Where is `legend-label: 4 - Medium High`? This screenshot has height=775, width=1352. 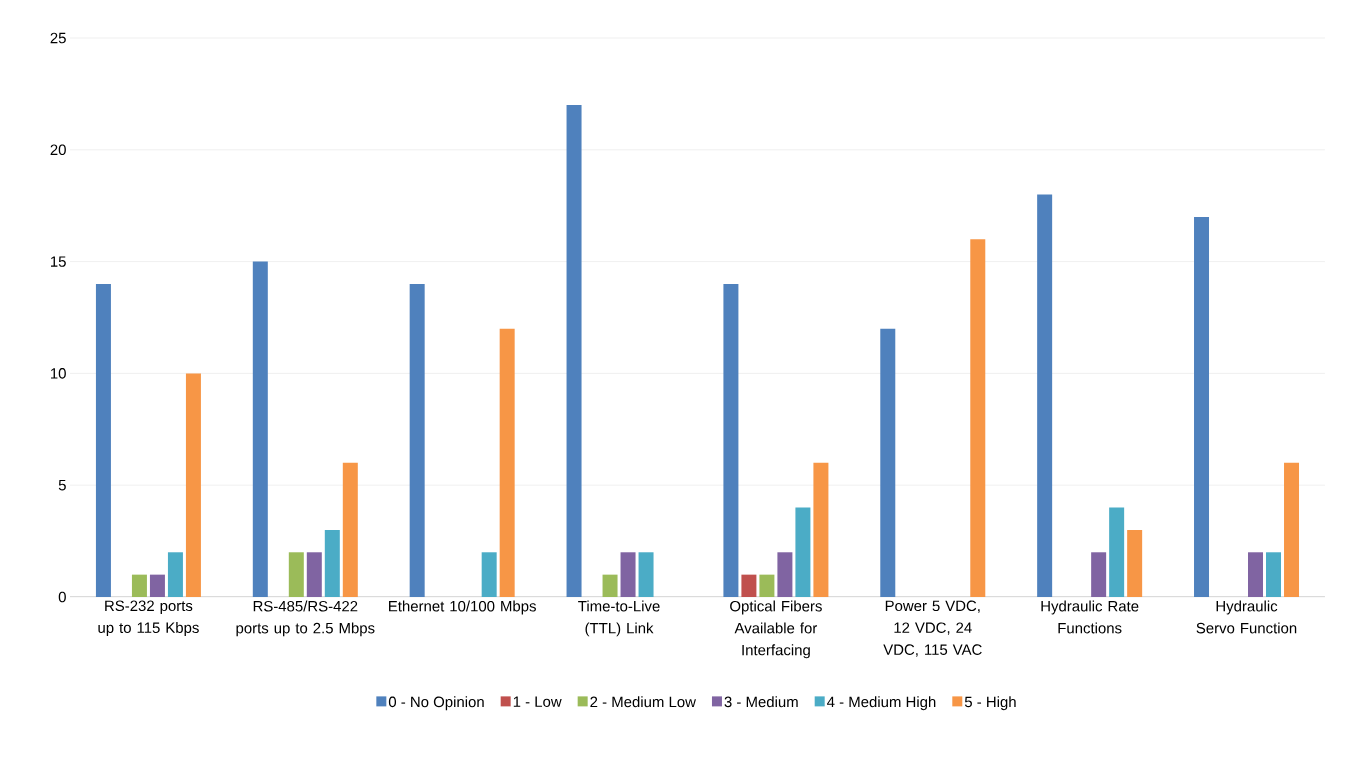 legend-label: 4 - Medium High is located at coordinates (881, 703).